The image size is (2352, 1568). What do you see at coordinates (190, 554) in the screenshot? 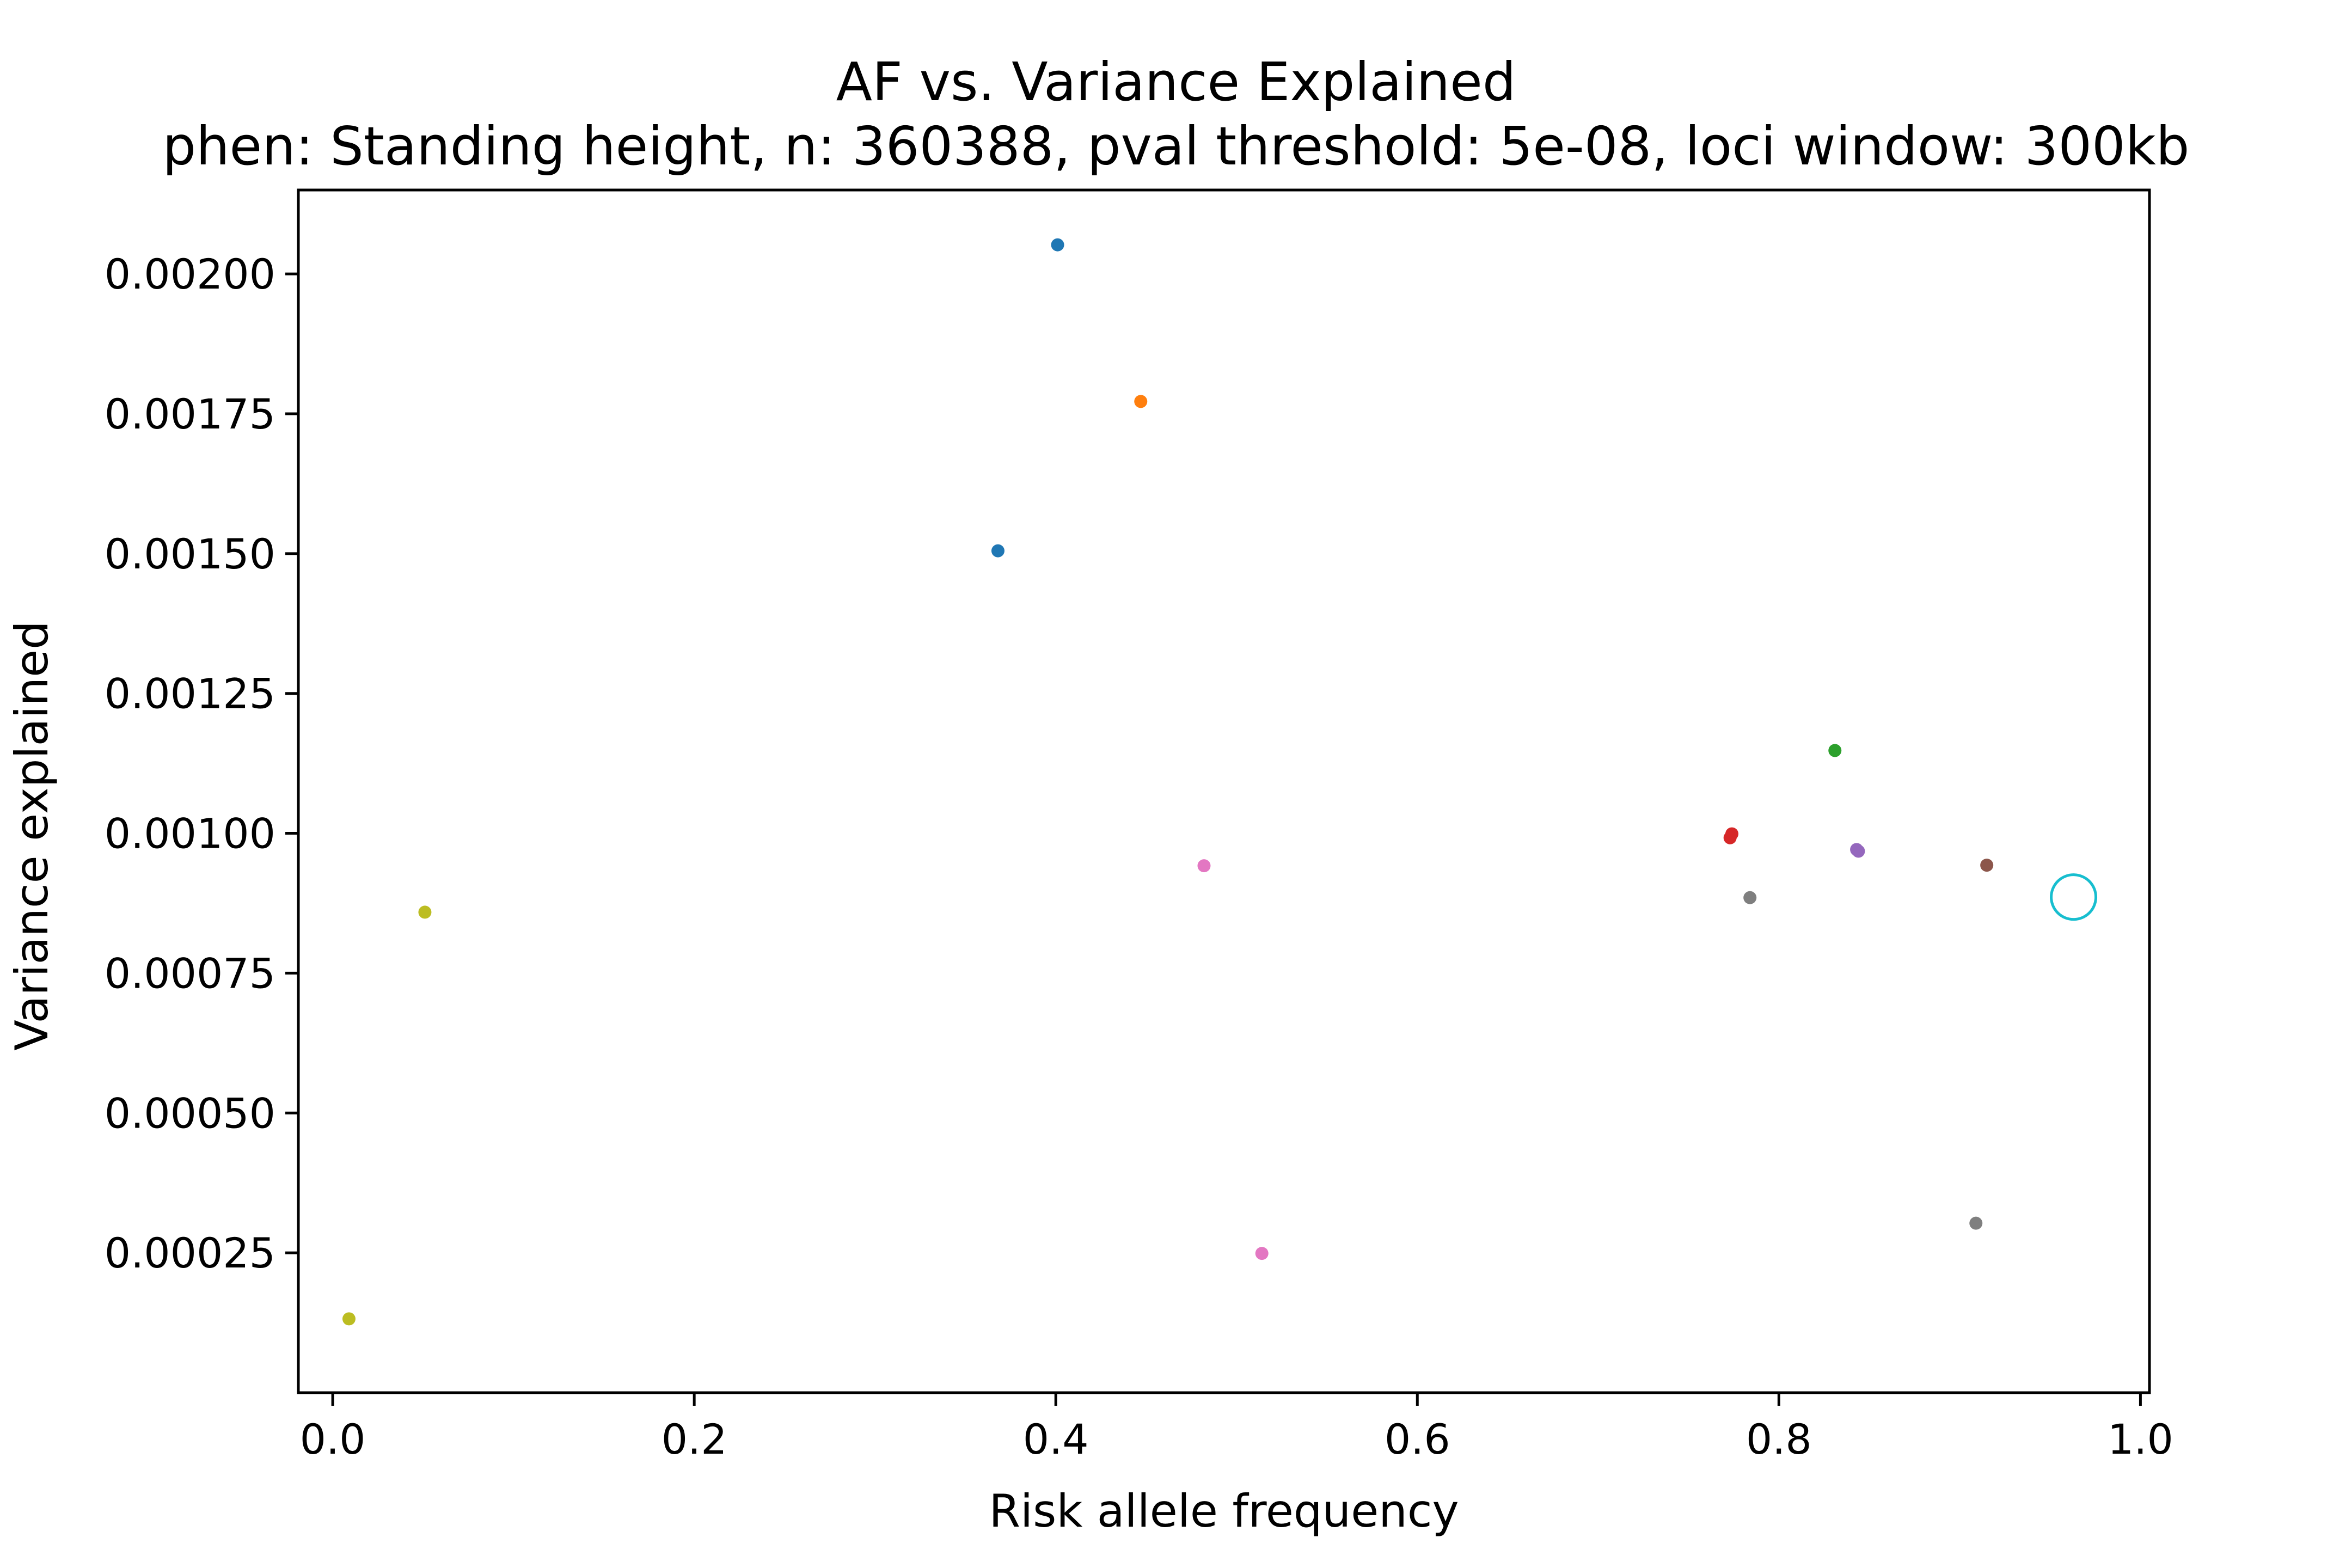
I see `y-tick-label: 0.00150` at bounding box center [190, 554].